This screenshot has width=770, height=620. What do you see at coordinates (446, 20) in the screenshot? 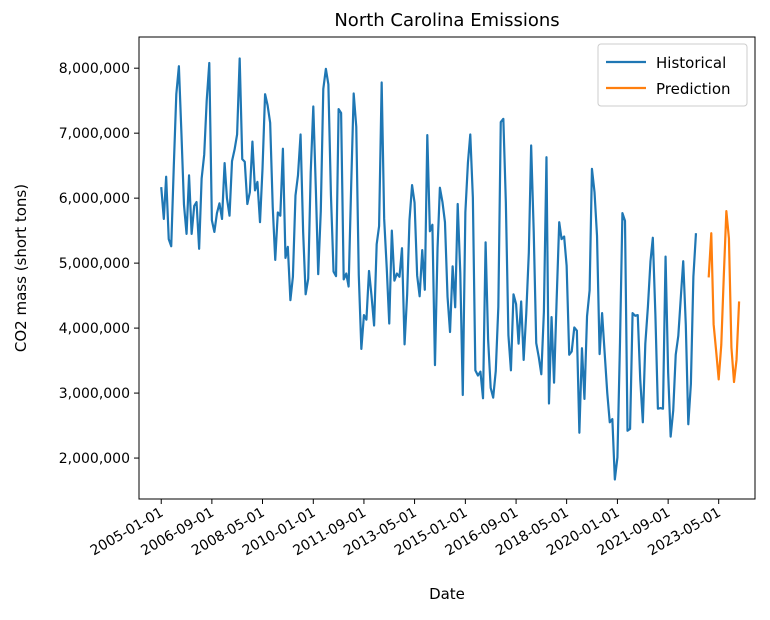
I see `chart-title: North Carolina Emissions` at bounding box center [446, 20].